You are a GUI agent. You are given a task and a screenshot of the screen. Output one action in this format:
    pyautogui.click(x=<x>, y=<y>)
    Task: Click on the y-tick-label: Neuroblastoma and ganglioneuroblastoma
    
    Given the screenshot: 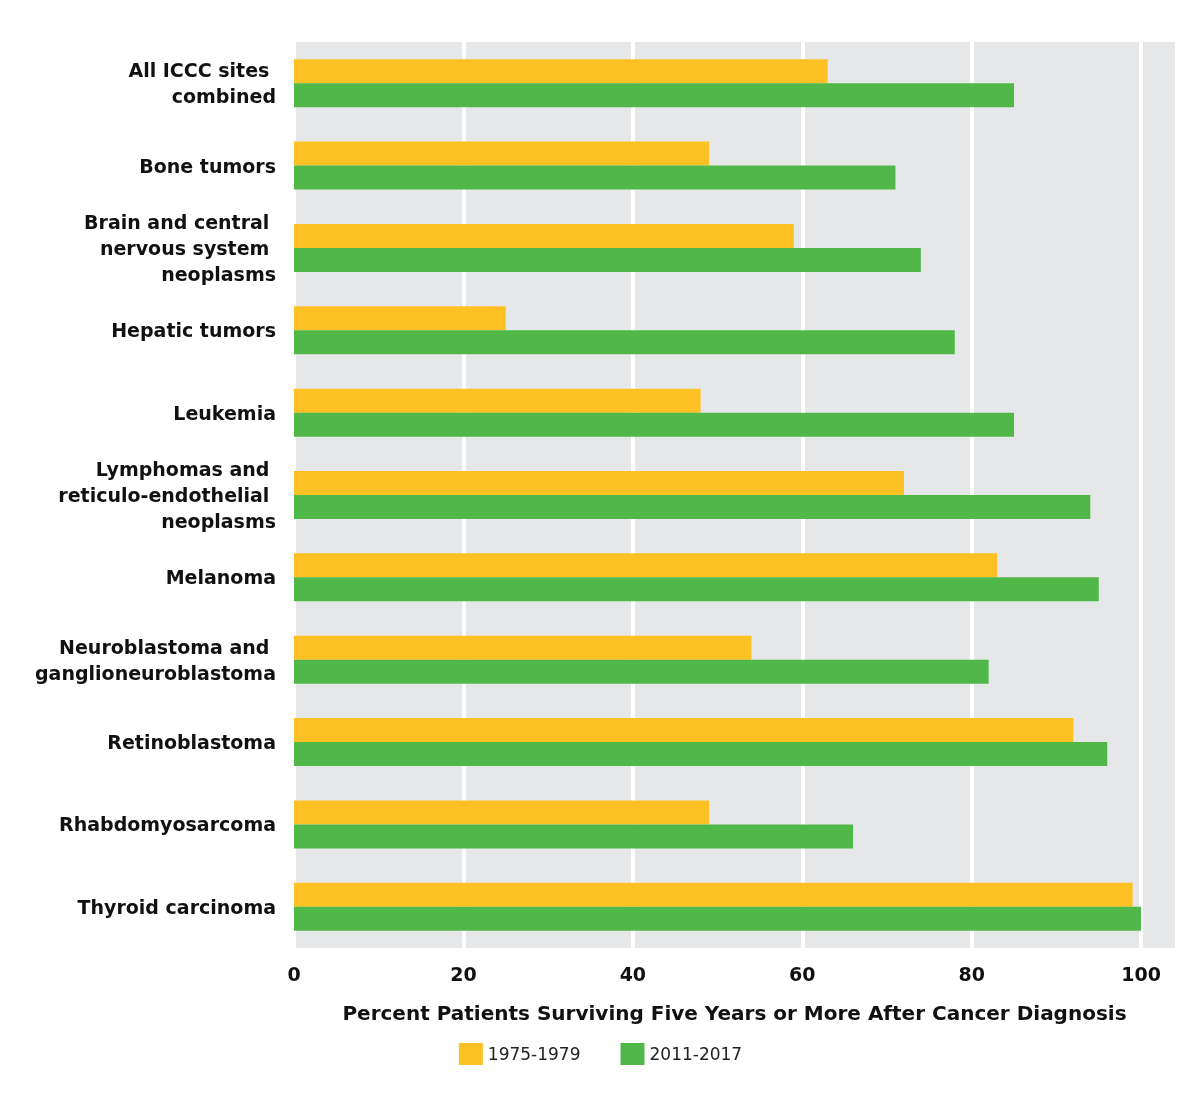 What is the action you would take?
    pyautogui.click(x=155, y=659)
    